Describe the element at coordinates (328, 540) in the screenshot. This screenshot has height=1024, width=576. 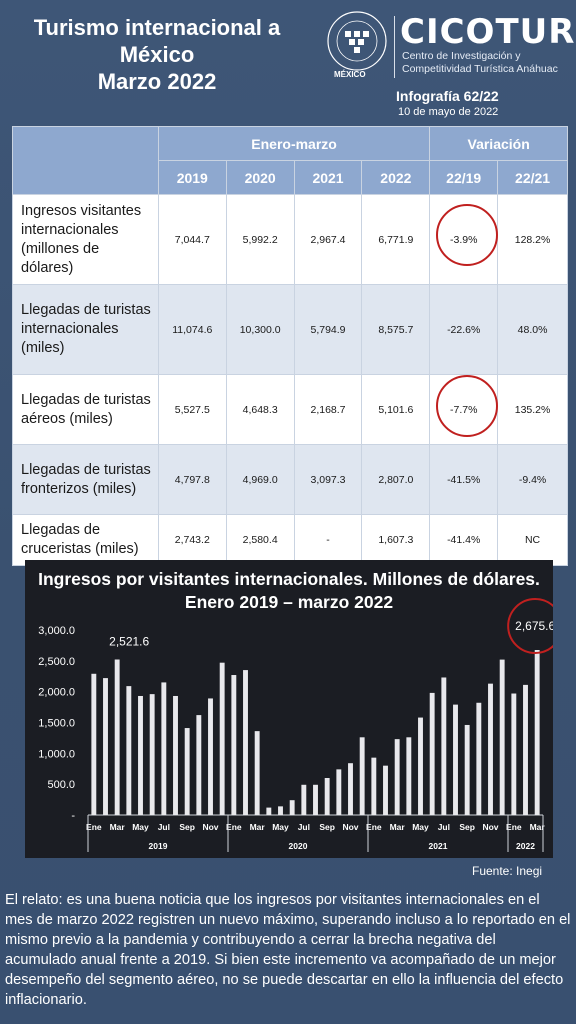
I see `table-cell: -` at that location.